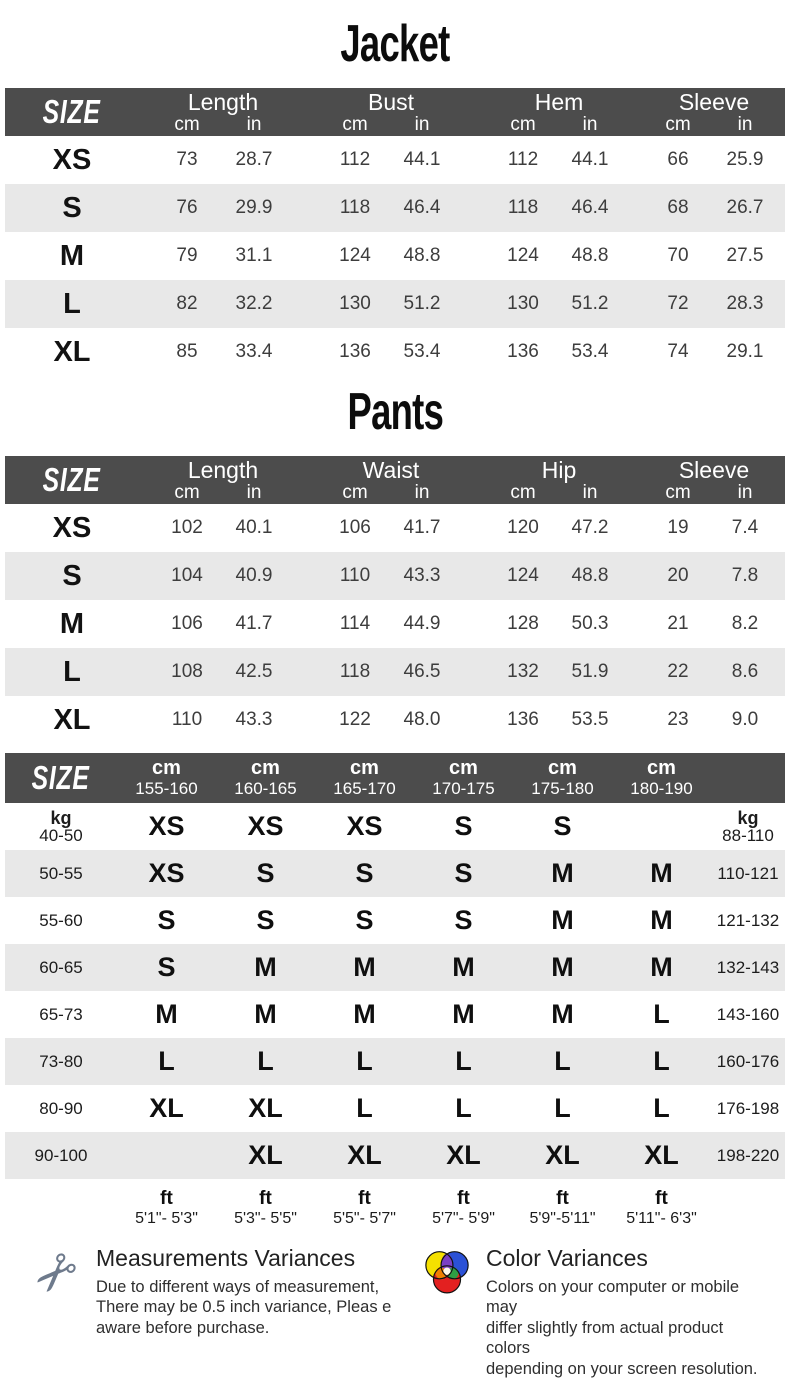 The image size is (790, 1379). What do you see at coordinates (714, 672) in the screenshot?
I see `sleeve-values: 22 8.6` at bounding box center [714, 672].